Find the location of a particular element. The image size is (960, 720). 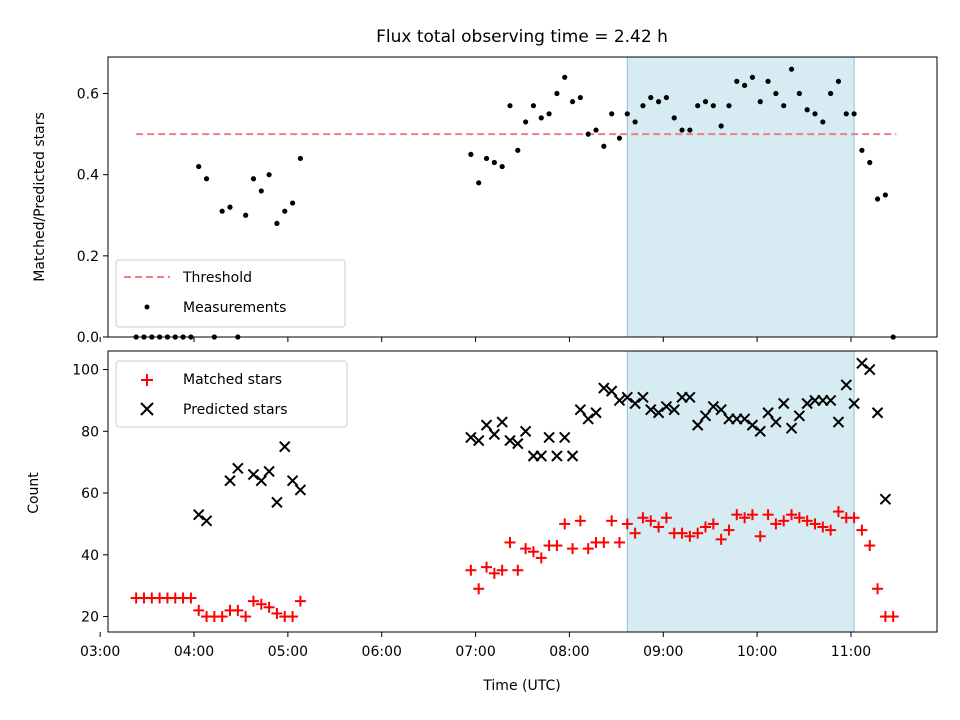

x-tick-label: 11:00 is located at coordinates (851, 652).